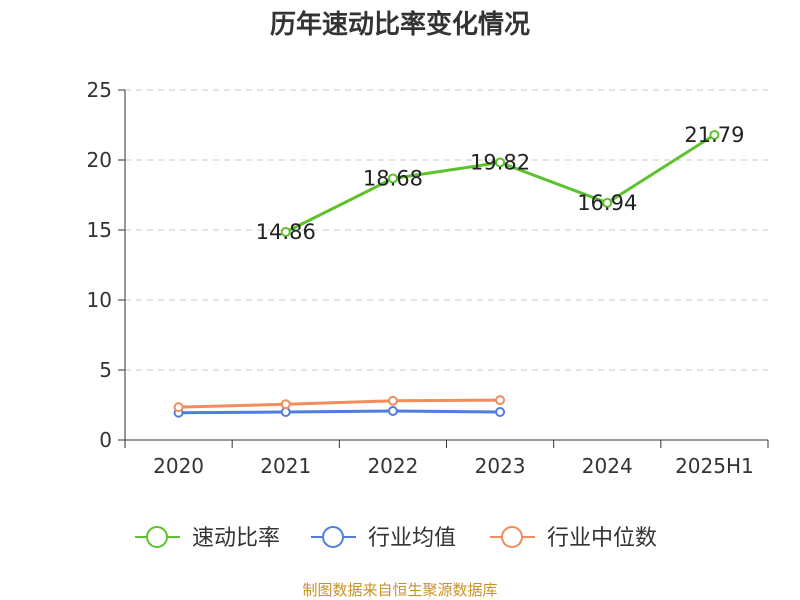 The height and width of the screenshot is (600, 800). What do you see at coordinates (236, 538) in the screenshot?
I see `legend-label: 速动比率` at bounding box center [236, 538].